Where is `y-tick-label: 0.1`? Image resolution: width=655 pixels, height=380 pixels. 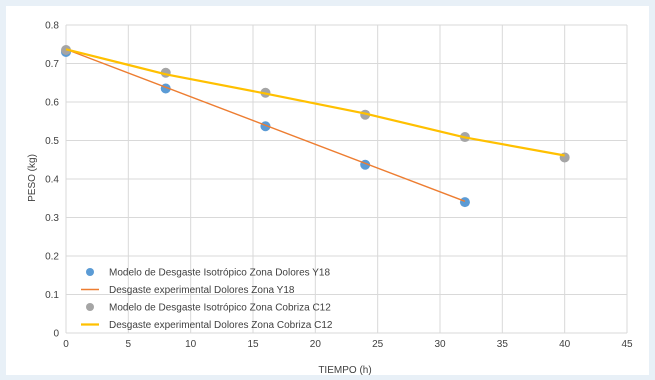
y-tick-label: 0.1 is located at coordinates (52, 295).